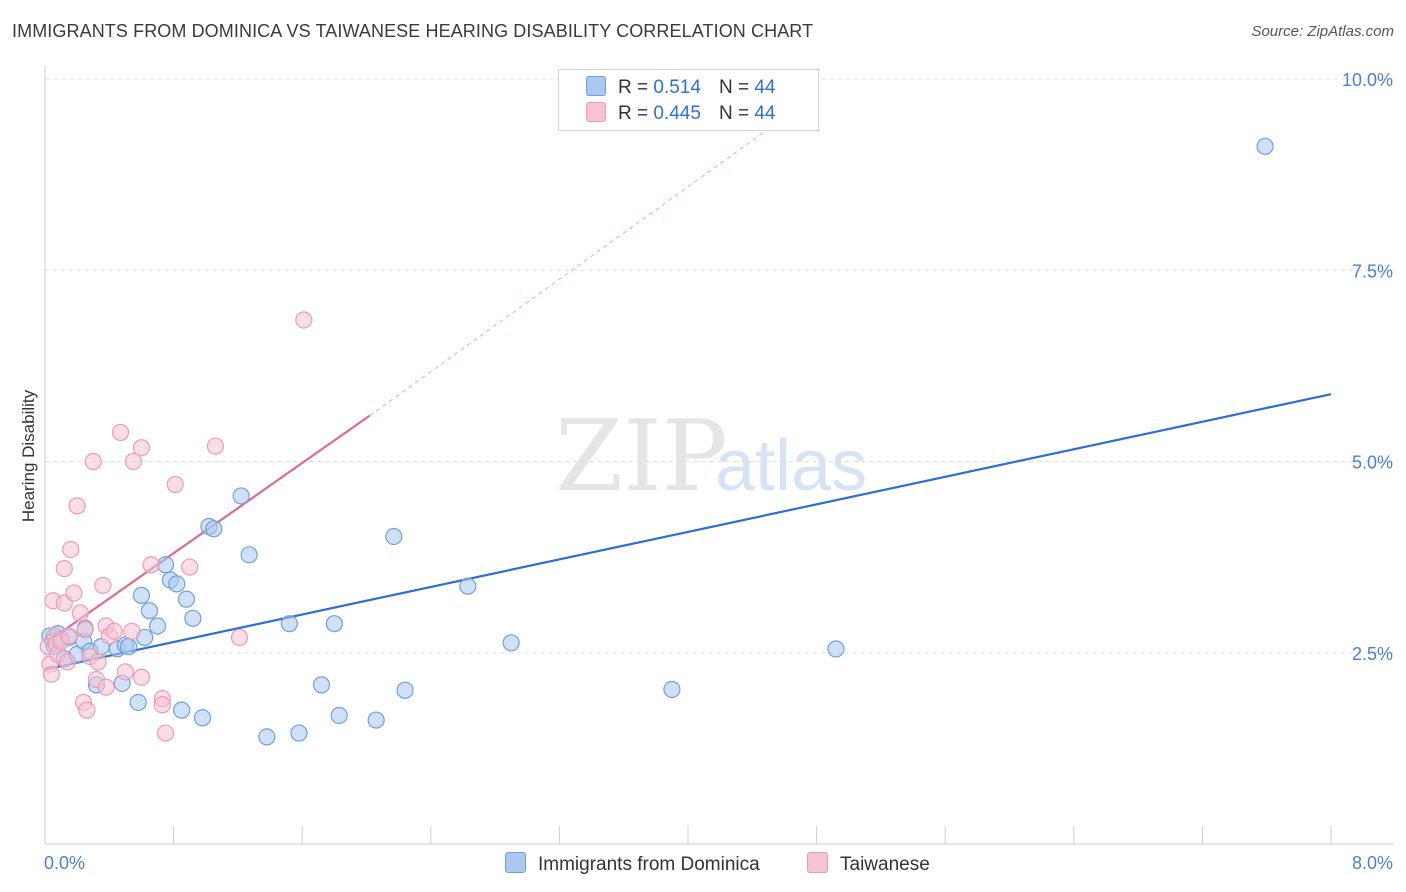 This screenshot has height=892, width=1406. Describe the element at coordinates (28, 455) in the screenshot. I see `y-axis-label: Hearing Disability` at that location.